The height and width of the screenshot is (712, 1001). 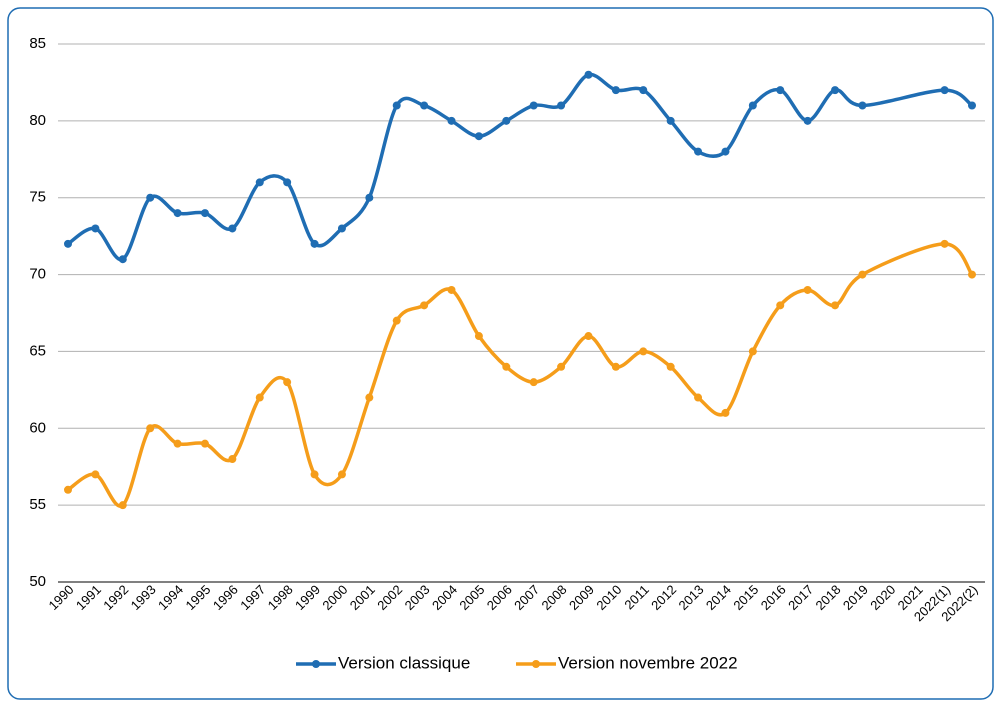 I want to click on legend-label: Version novembre 2022, so click(x=648, y=662).